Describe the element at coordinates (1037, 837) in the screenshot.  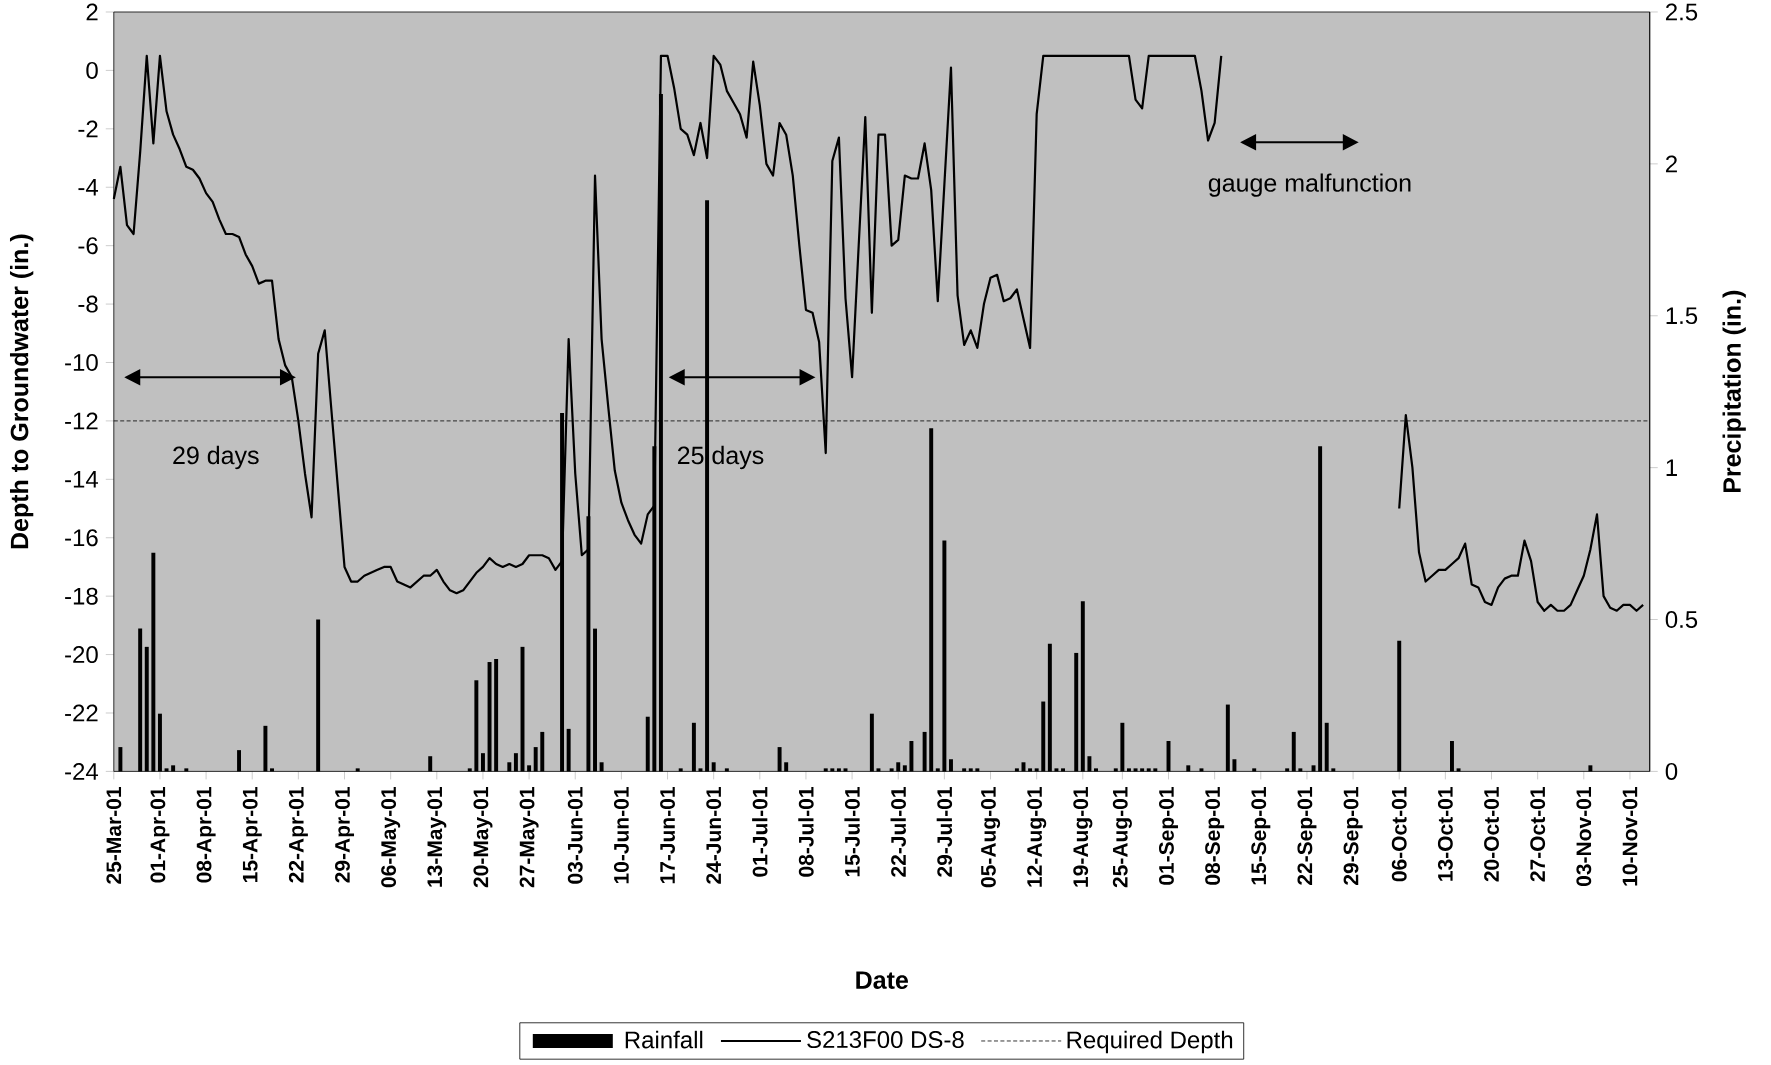
I see `x-tick-label: 12-Aug-01` at that location.